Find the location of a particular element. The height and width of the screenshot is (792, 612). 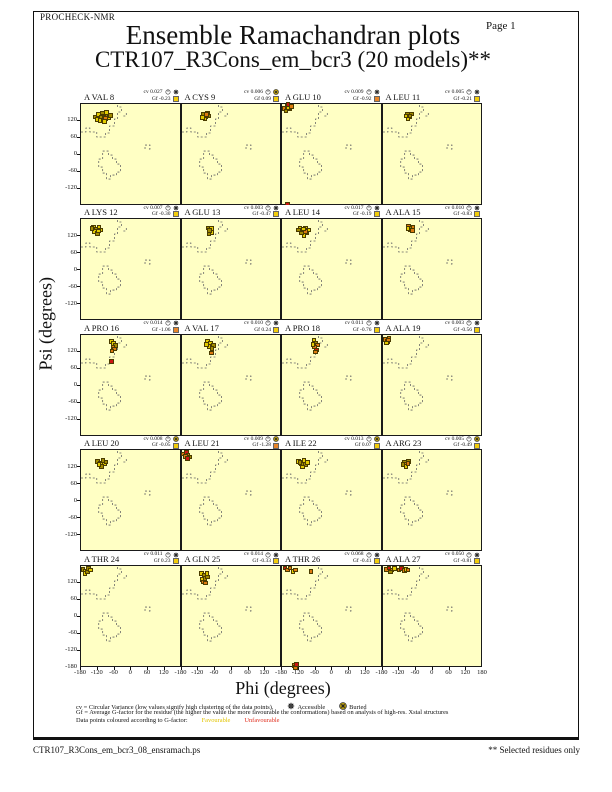

gf-annotation: Gf -1.28 is located at coordinates (265, 445).